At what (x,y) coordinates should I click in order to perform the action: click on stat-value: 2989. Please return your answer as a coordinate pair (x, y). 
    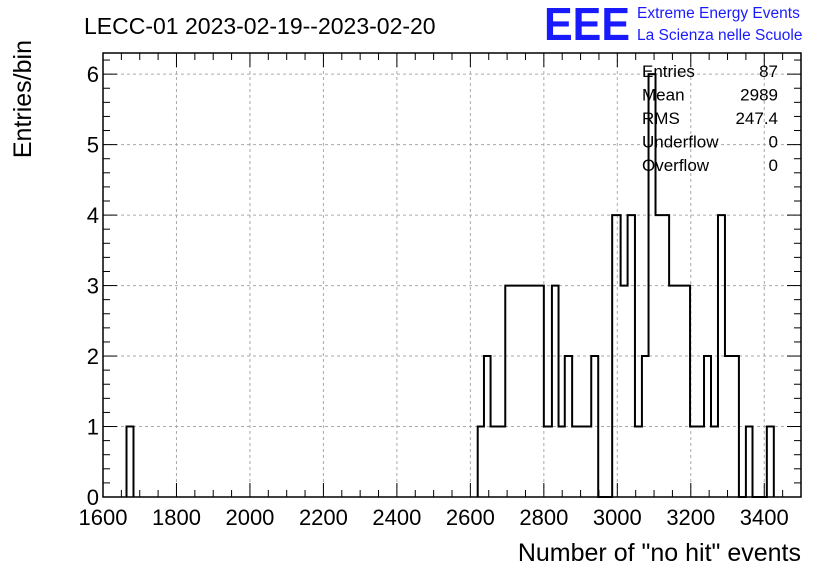
    Looking at the image, I should click on (759, 95).